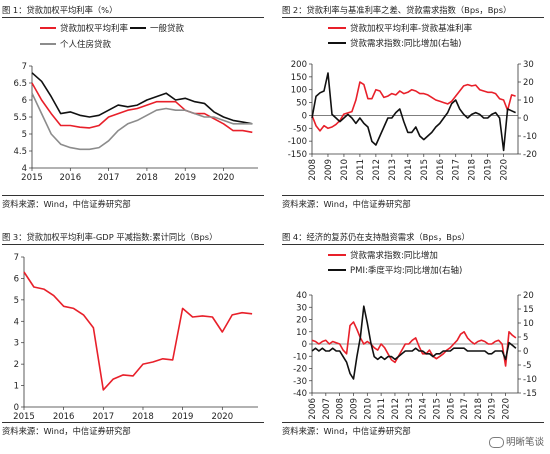  Describe the element at coordinates (167, 28) in the screenshot. I see `legend-label: 一般贷款` at that location.